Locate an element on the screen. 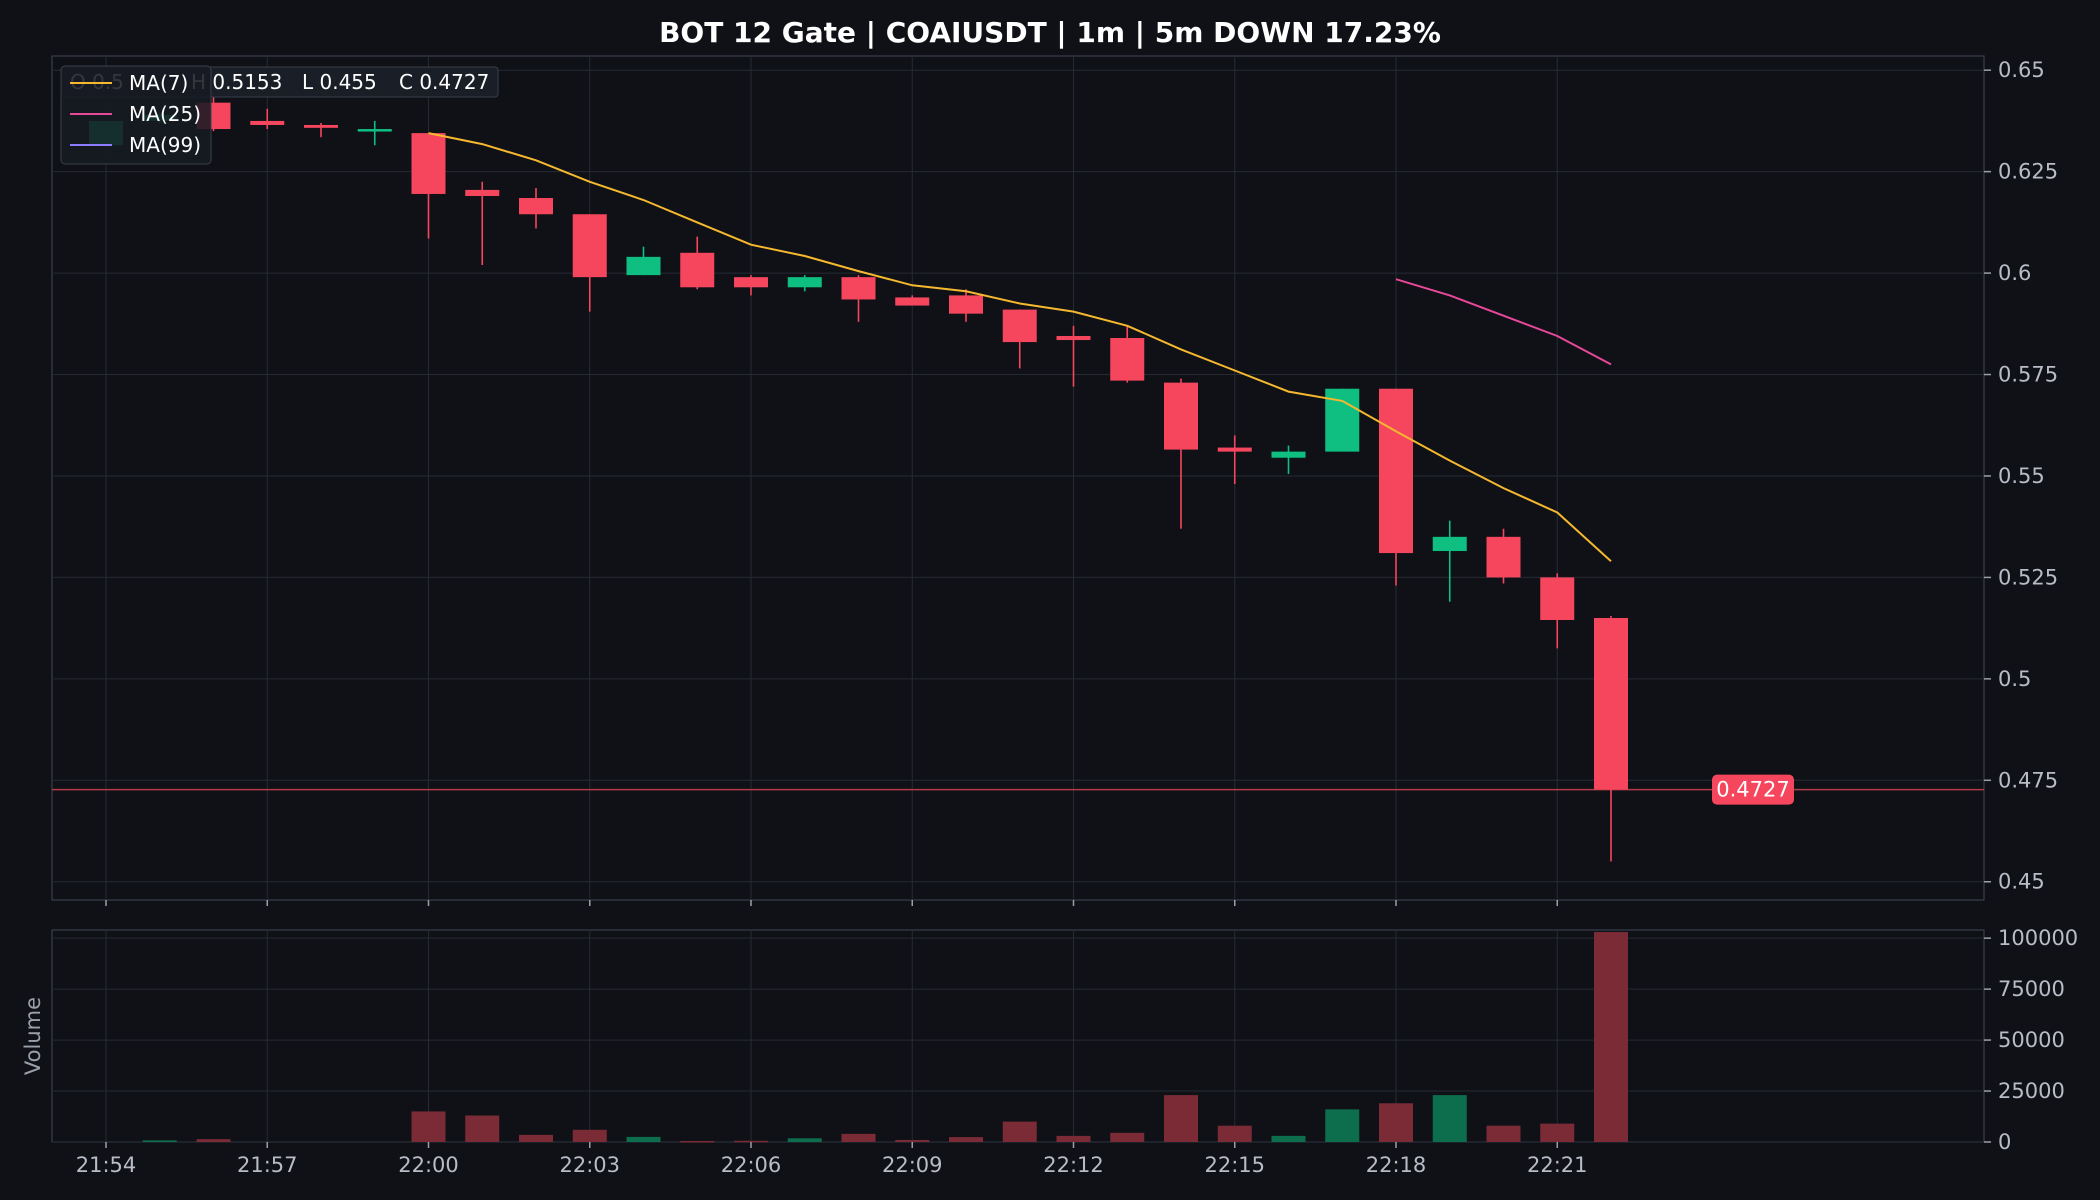 This screenshot has height=1200, width=2100. price-tick-label: 0.45 is located at coordinates (2021, 882).